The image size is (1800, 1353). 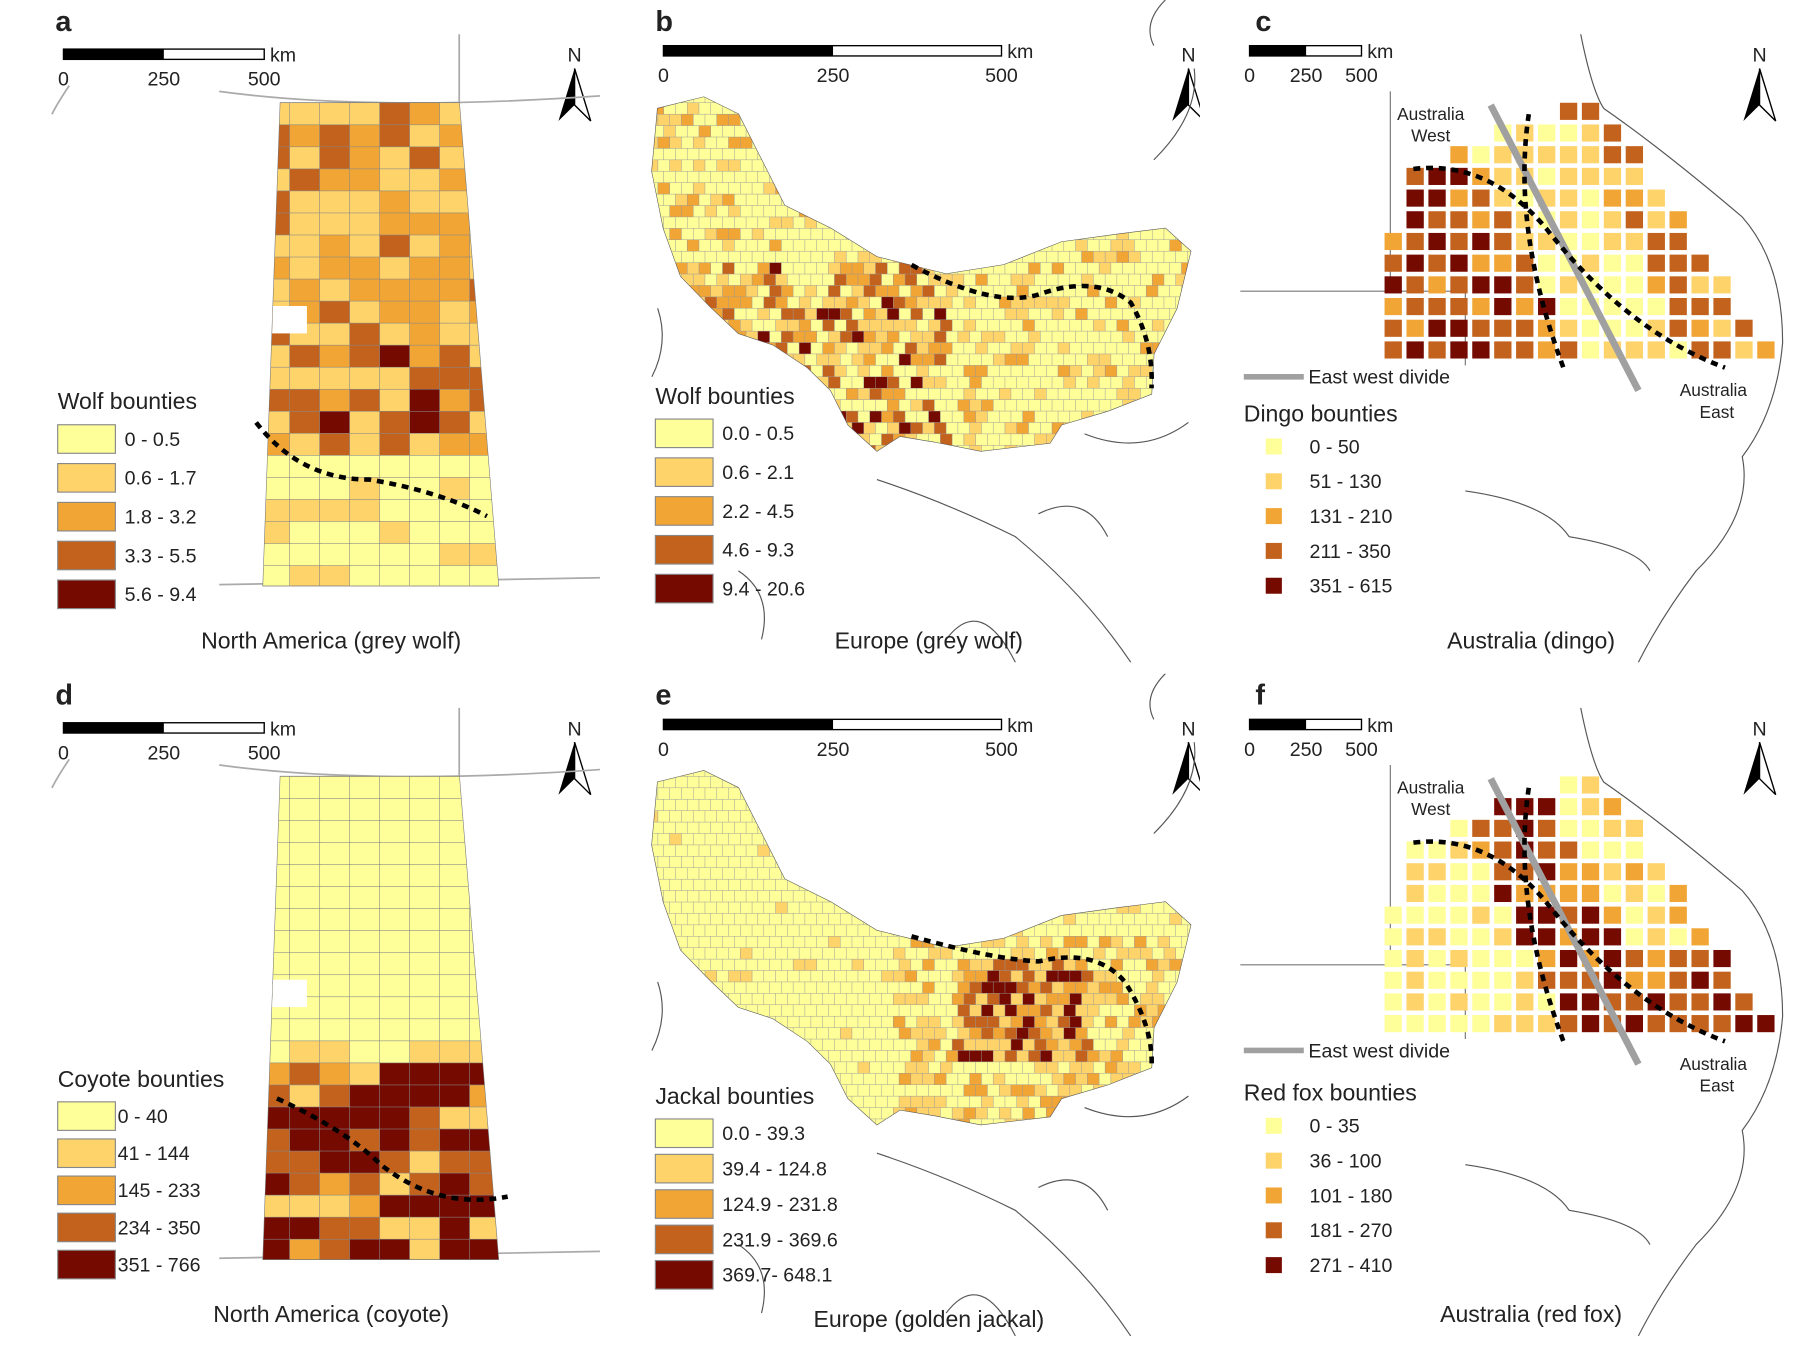 I want to click on region-label-west: West, so click(x=1430, y=809).